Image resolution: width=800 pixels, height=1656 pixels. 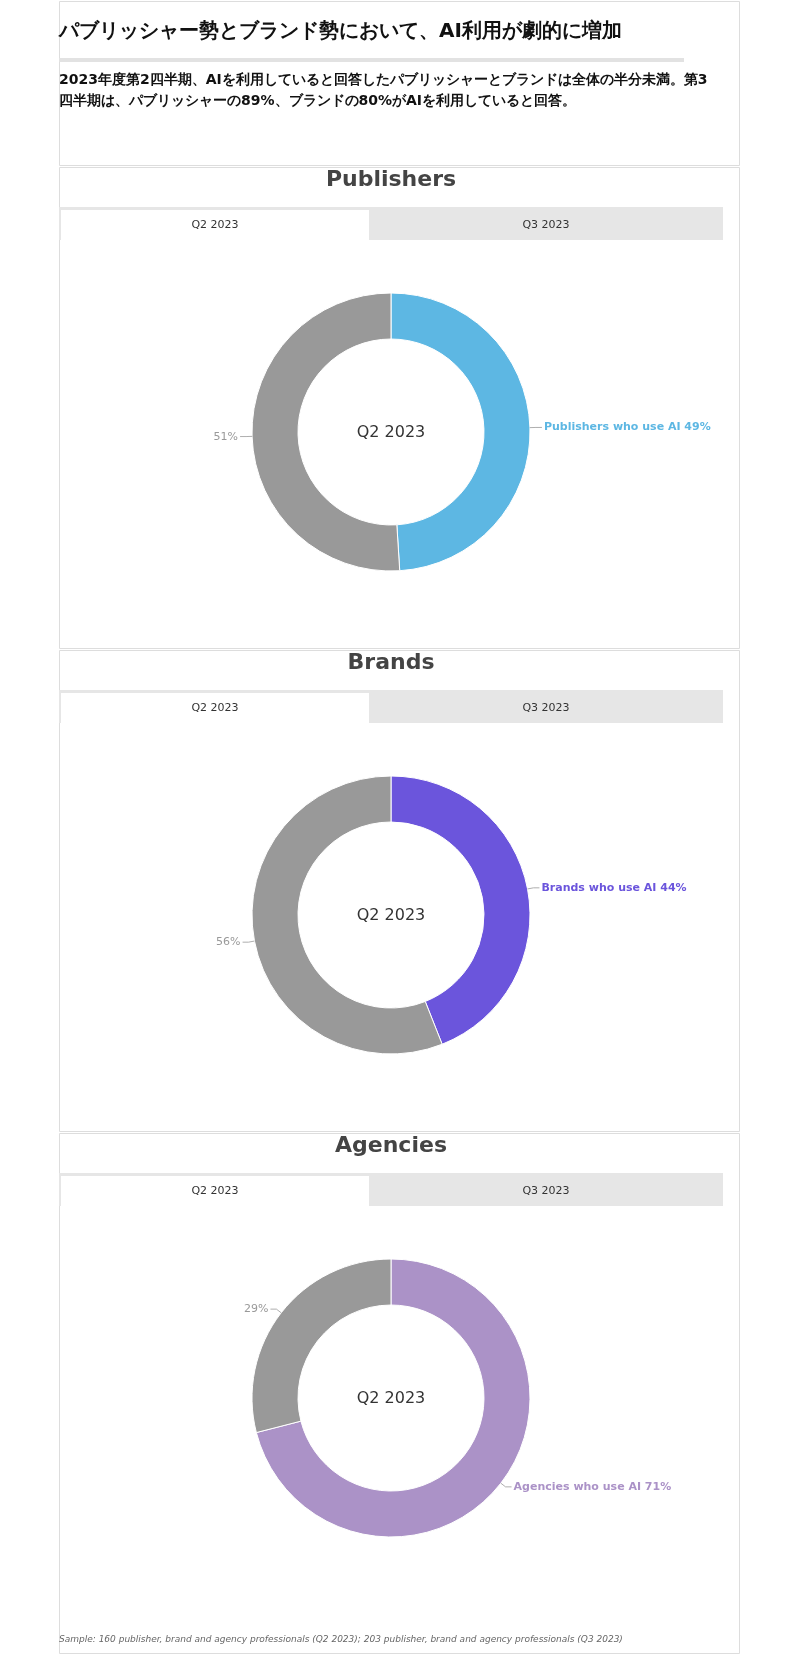 What do you see at coordinates (391, 1144) in the screenshot?
I see `chart-title: Agencies` at bounding box center [391, 1144].